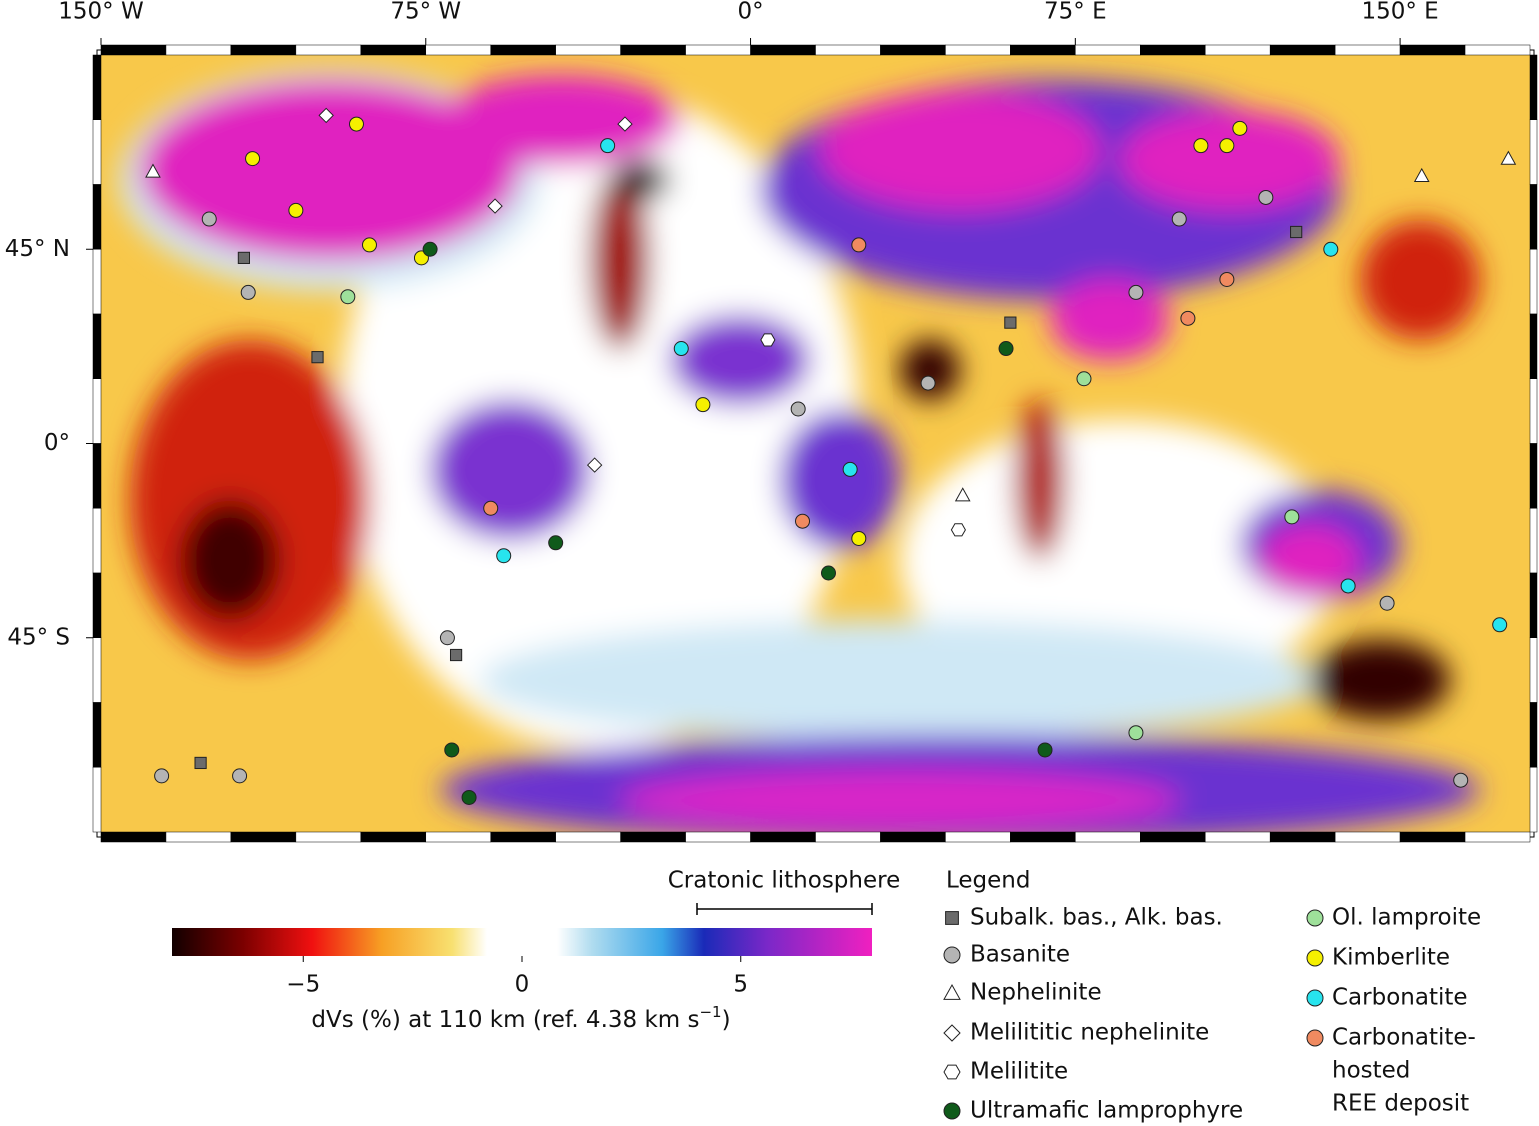  What do you see at coordinates (1391, 958) in the screenshot?
I see `legend-label: Kimberlite` at bounding box center [1391, 958].